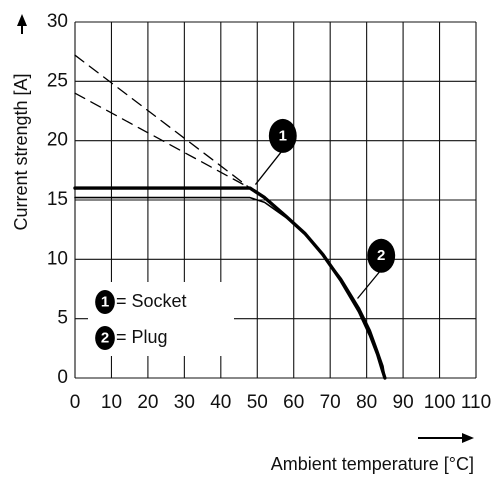 This screenshot has width=500, height=500. What do you see at coordinates (184, 402) in the screenshot?
I see `x-tick-label: 30` at bounding box center [184, 402].